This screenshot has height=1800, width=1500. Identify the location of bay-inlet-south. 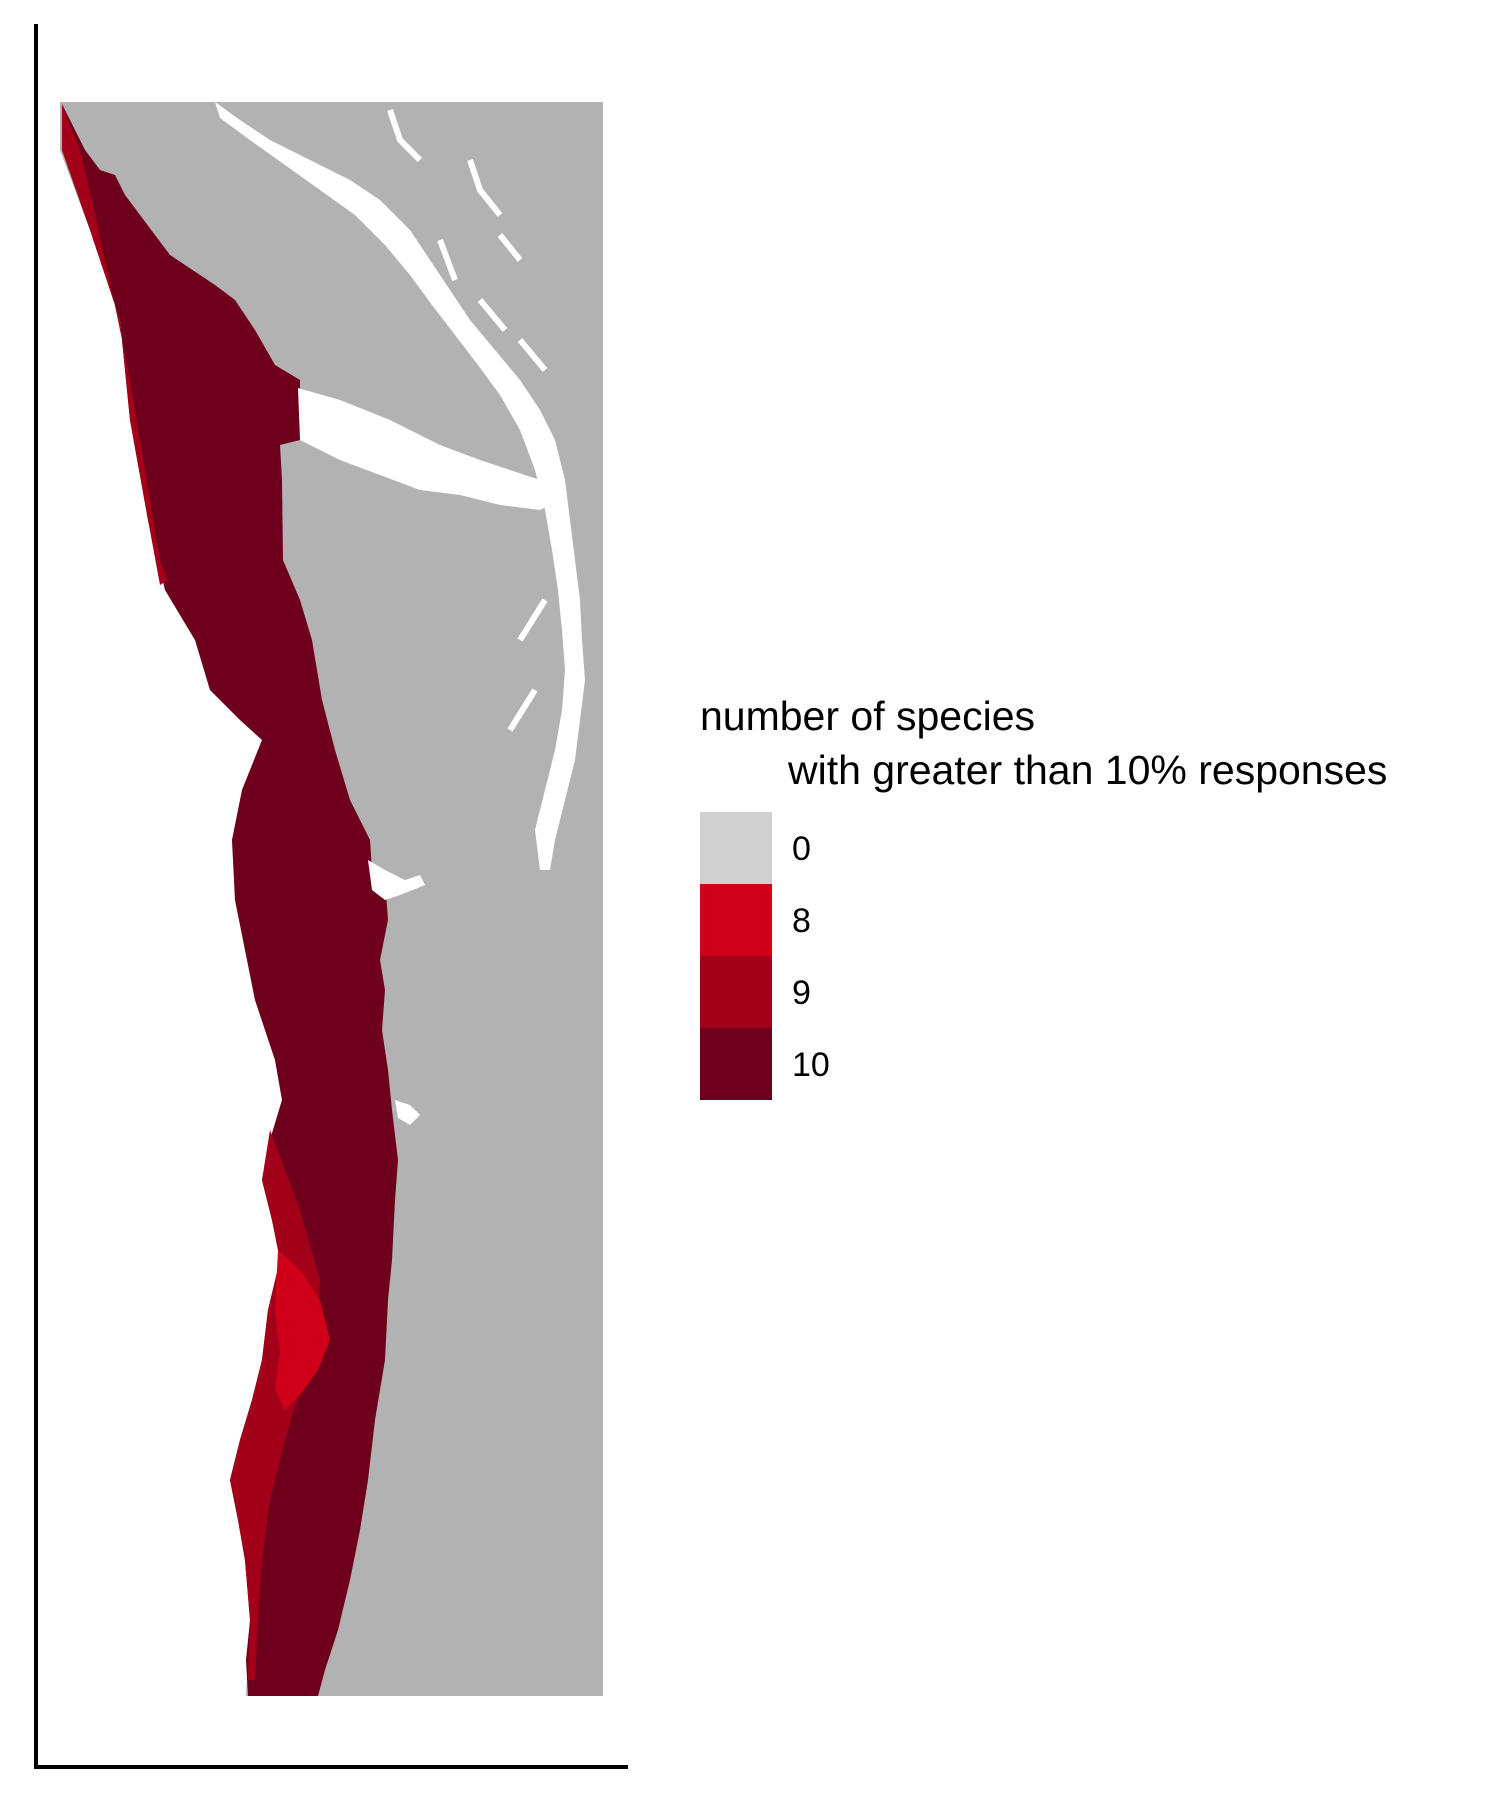
(407, 1112).